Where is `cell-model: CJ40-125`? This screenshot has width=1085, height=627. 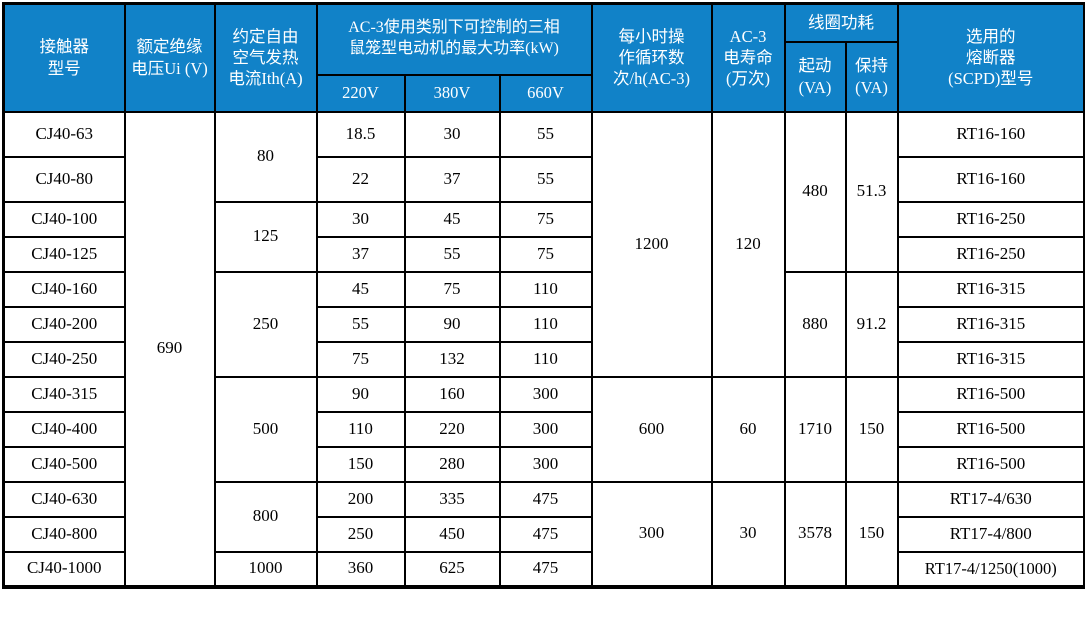
cell-model: CJ40-125 is located at coordinates (64, 254).